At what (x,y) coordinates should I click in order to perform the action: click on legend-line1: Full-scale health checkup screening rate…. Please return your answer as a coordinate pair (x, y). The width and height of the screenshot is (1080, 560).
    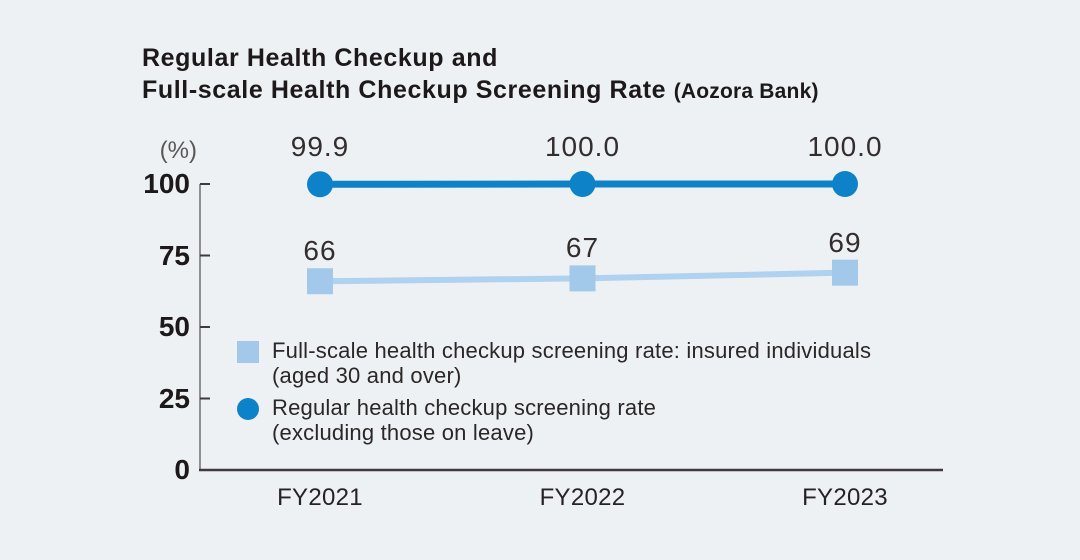
    Looking at the image, I should click on (572, 350).